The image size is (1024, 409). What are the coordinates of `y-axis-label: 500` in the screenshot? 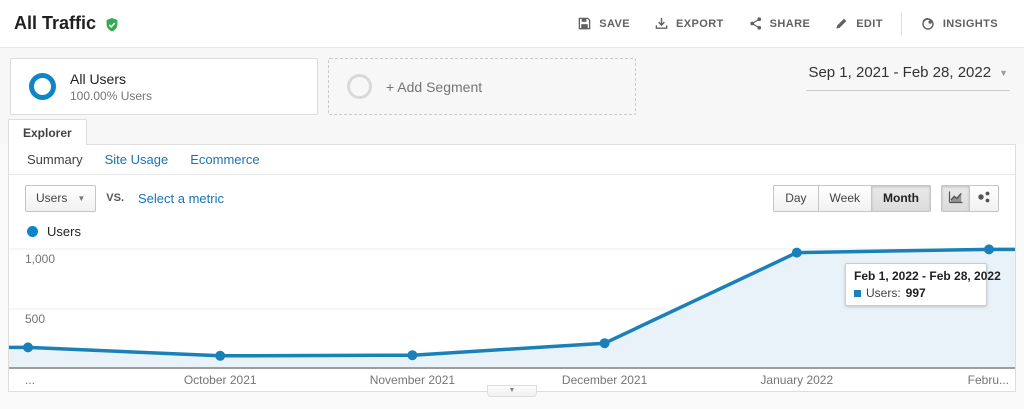 It's located at (35, 319).